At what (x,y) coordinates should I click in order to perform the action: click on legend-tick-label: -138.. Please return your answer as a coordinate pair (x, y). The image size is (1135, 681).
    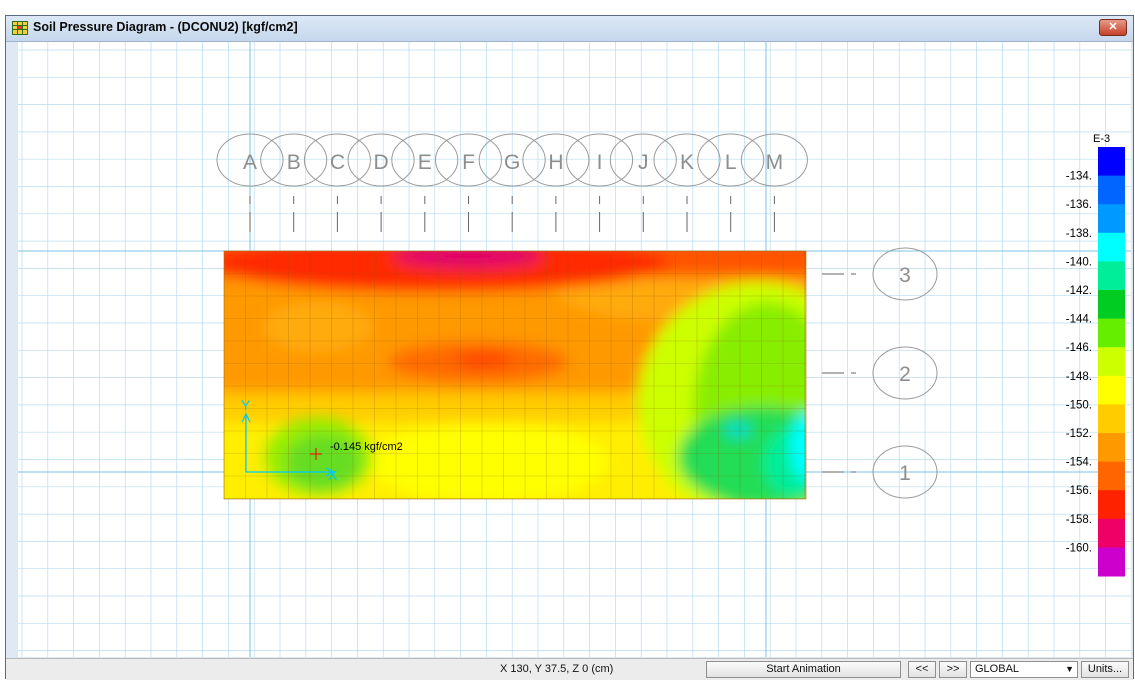
    Looking at the image, I should click on (1079, 234).